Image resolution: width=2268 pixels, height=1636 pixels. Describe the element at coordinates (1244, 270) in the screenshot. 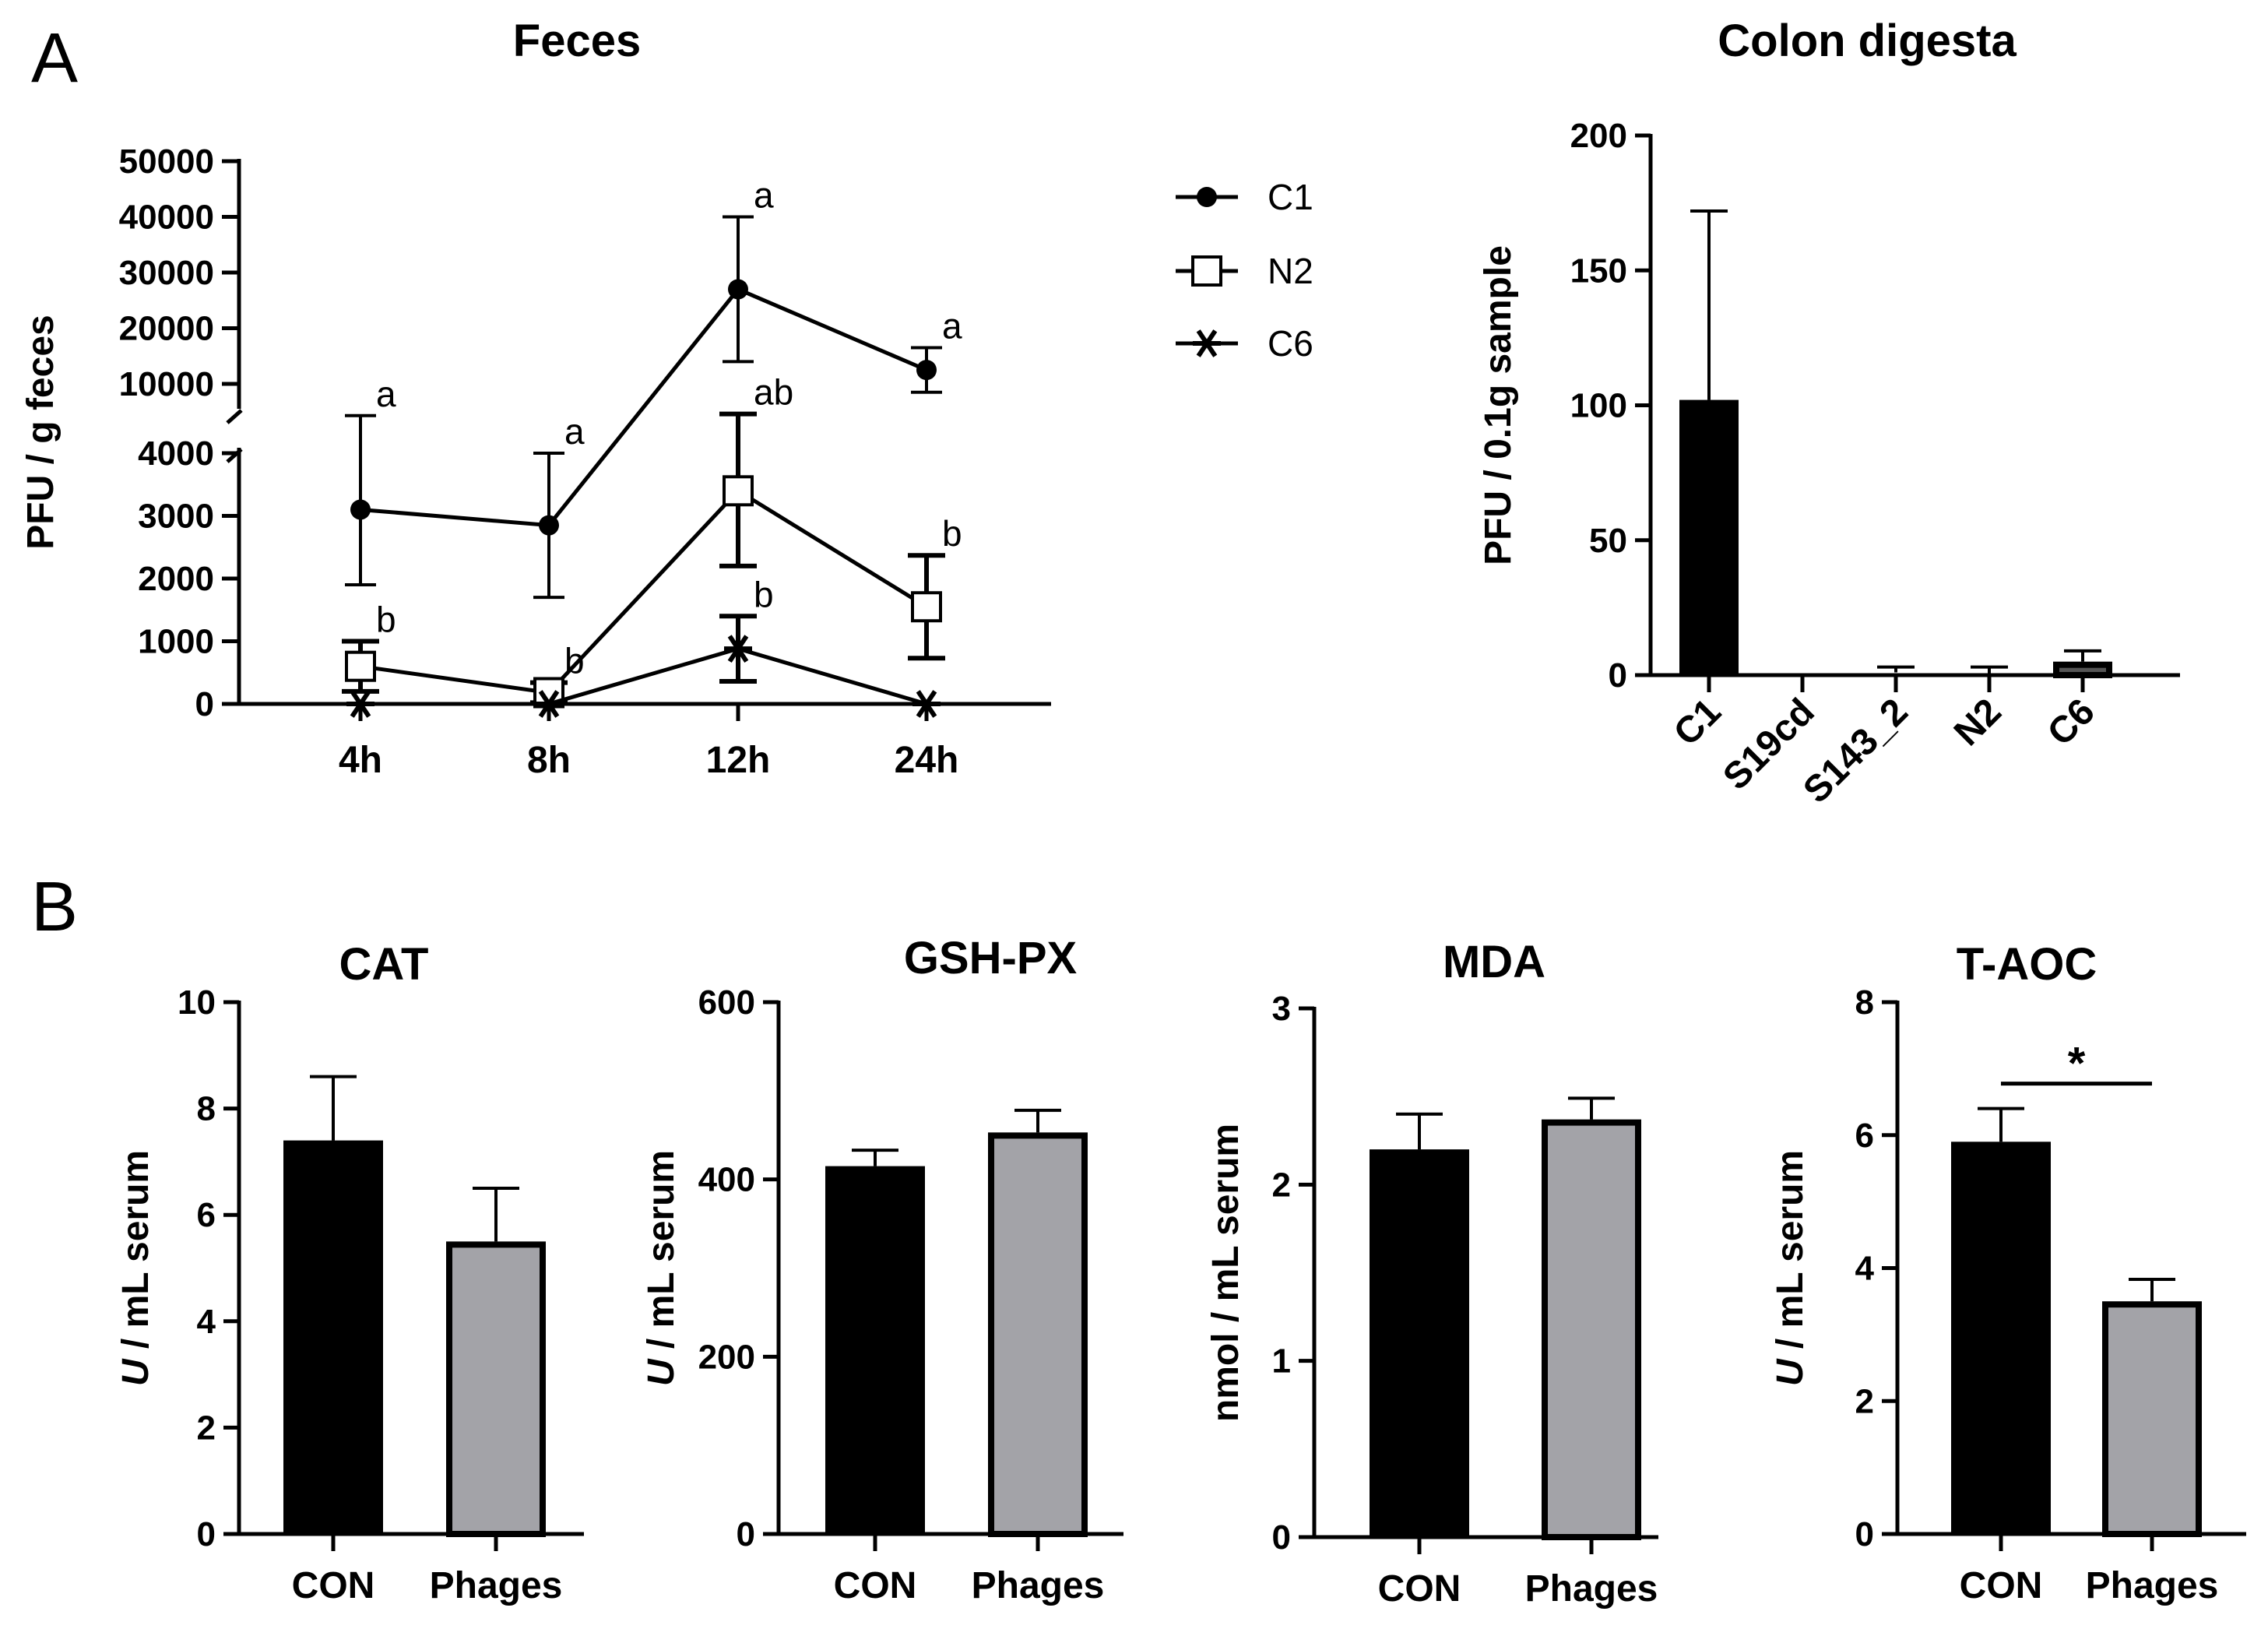

I see `feces-legend: C1 N2 C6` at that location.